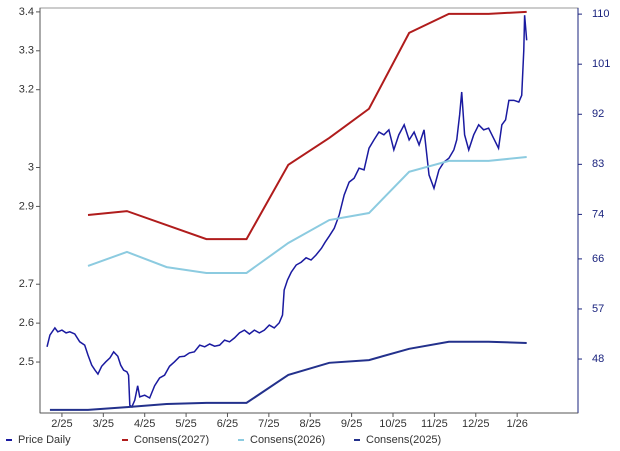 The image size is (620, 451). What do you see at coordinates (310, 424) in the screenshot?
I see `x-tick-label: 8/25` at bounding box center [310, 424].